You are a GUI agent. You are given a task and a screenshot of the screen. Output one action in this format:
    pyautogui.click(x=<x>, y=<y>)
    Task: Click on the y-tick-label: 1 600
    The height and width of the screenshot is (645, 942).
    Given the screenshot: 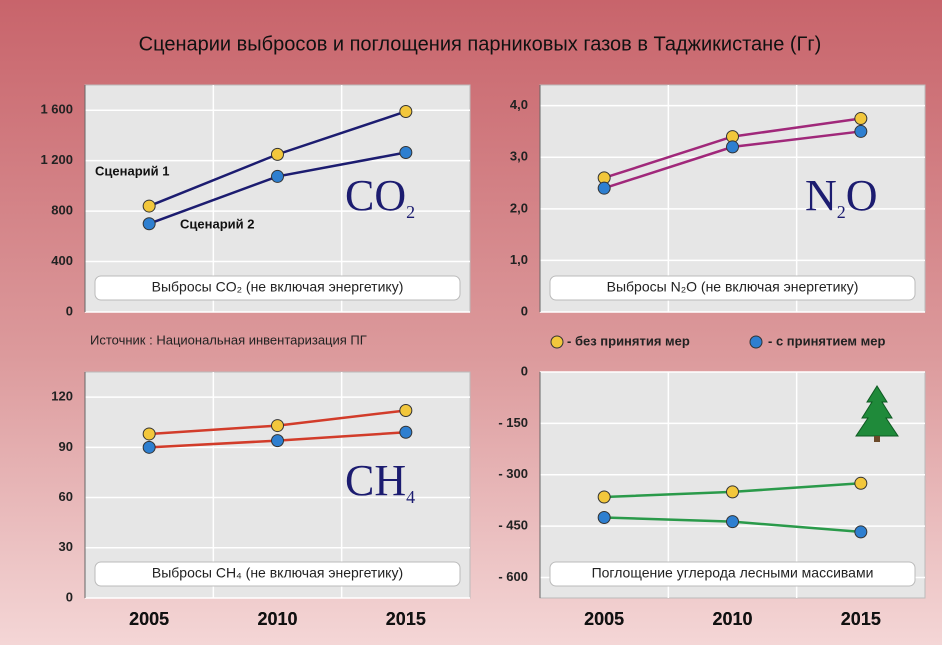 What is the action you would take?
    pyautogui.click(x=56, y=109)
    